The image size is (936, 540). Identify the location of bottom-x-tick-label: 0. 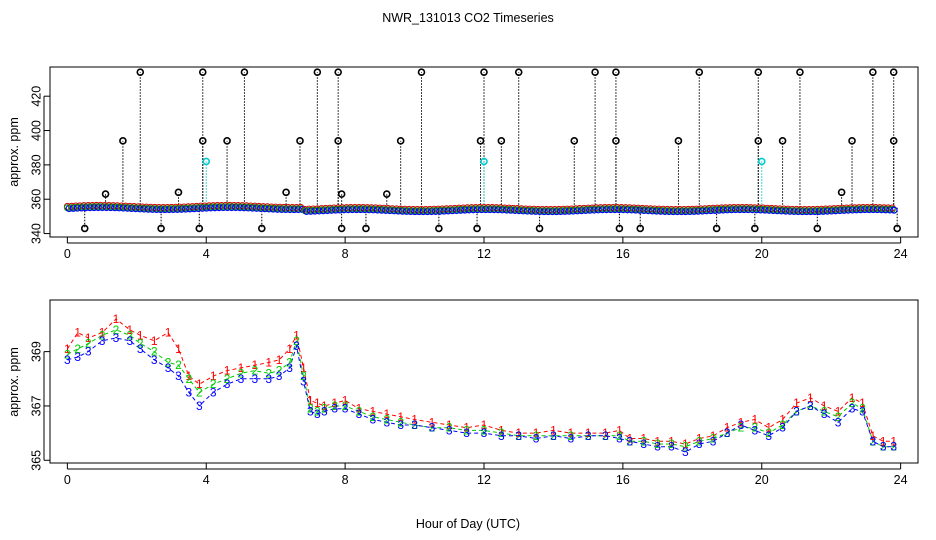
(67, 480).